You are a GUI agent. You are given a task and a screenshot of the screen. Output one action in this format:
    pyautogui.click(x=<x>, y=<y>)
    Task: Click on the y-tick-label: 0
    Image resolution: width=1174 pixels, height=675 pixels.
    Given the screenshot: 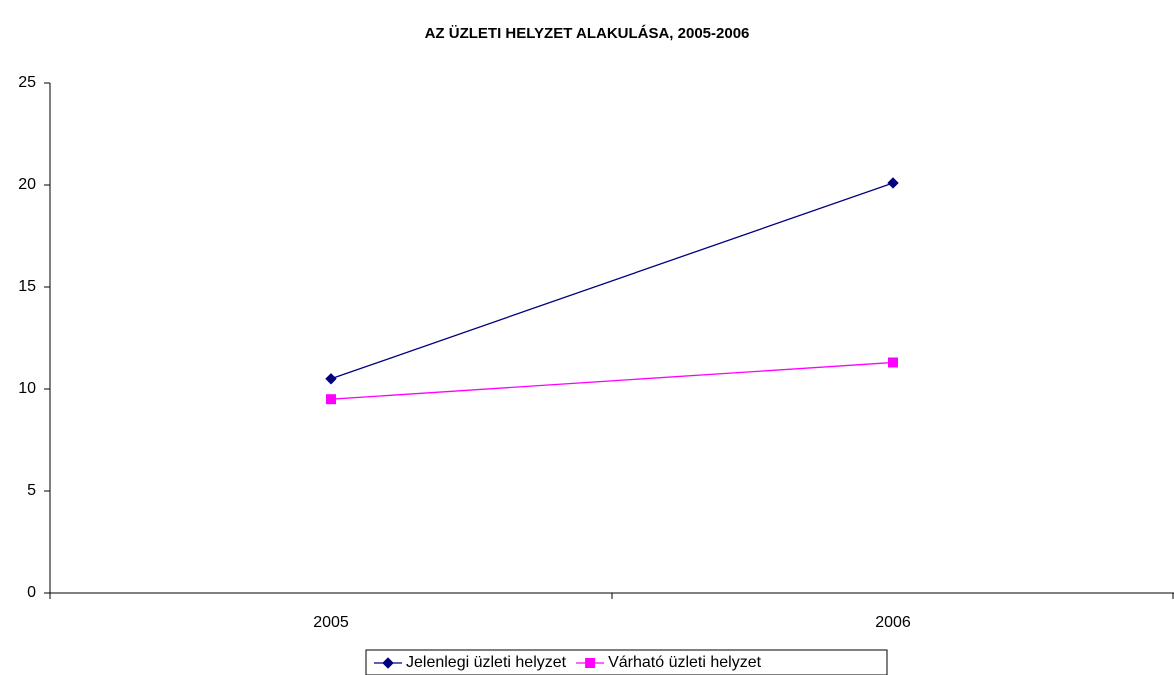 What is the action you would take?
    pyautogui.click(x=31, y=592)
    